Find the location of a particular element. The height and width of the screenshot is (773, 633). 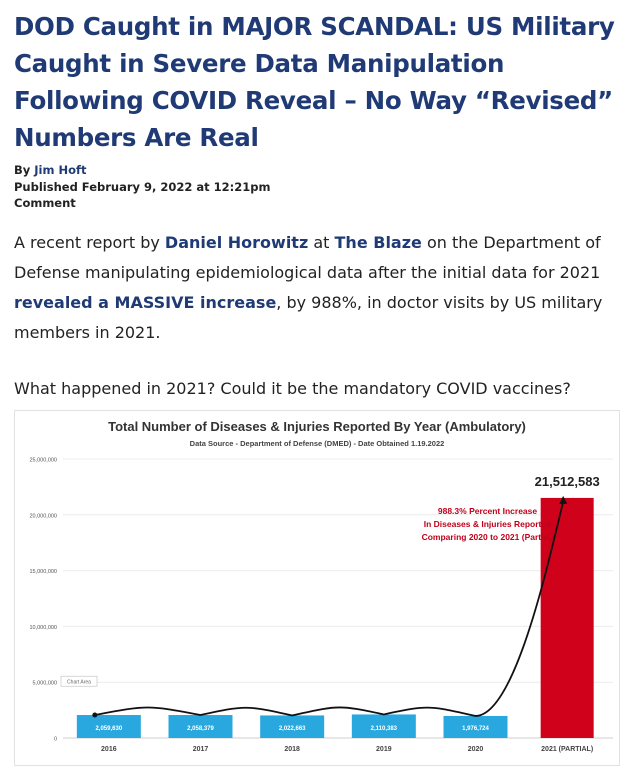

y-tick-label: 10,000,000 is located at coordinates (43, 628).